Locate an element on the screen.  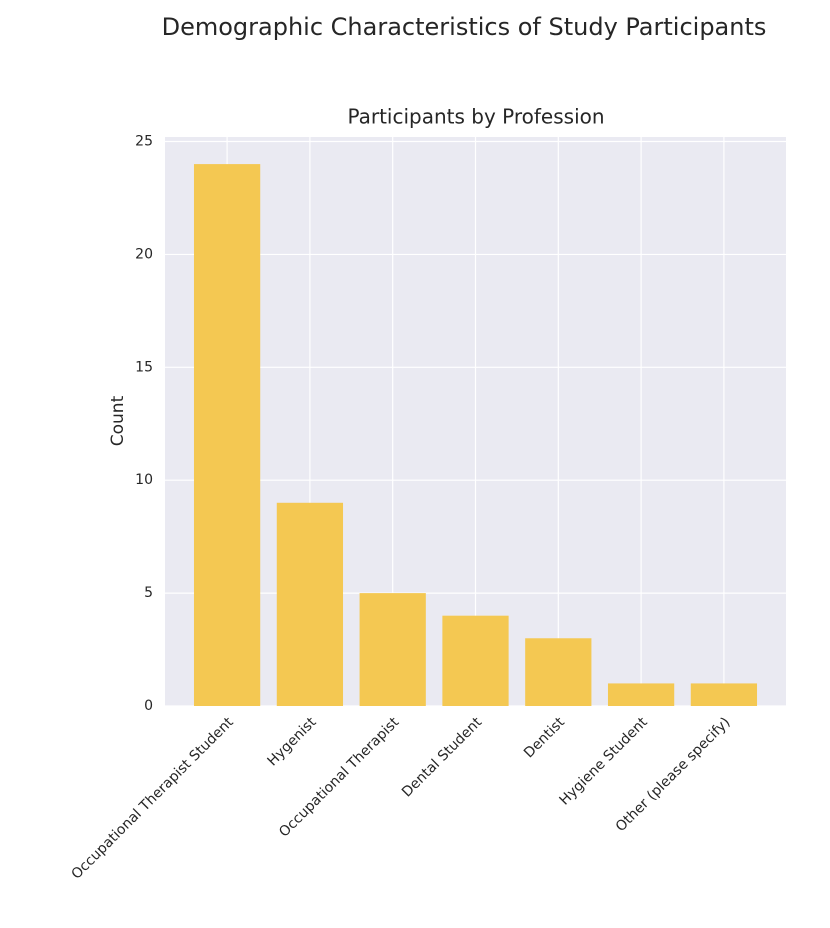
y-axis-label: Count is located at coordinates (118, 420).